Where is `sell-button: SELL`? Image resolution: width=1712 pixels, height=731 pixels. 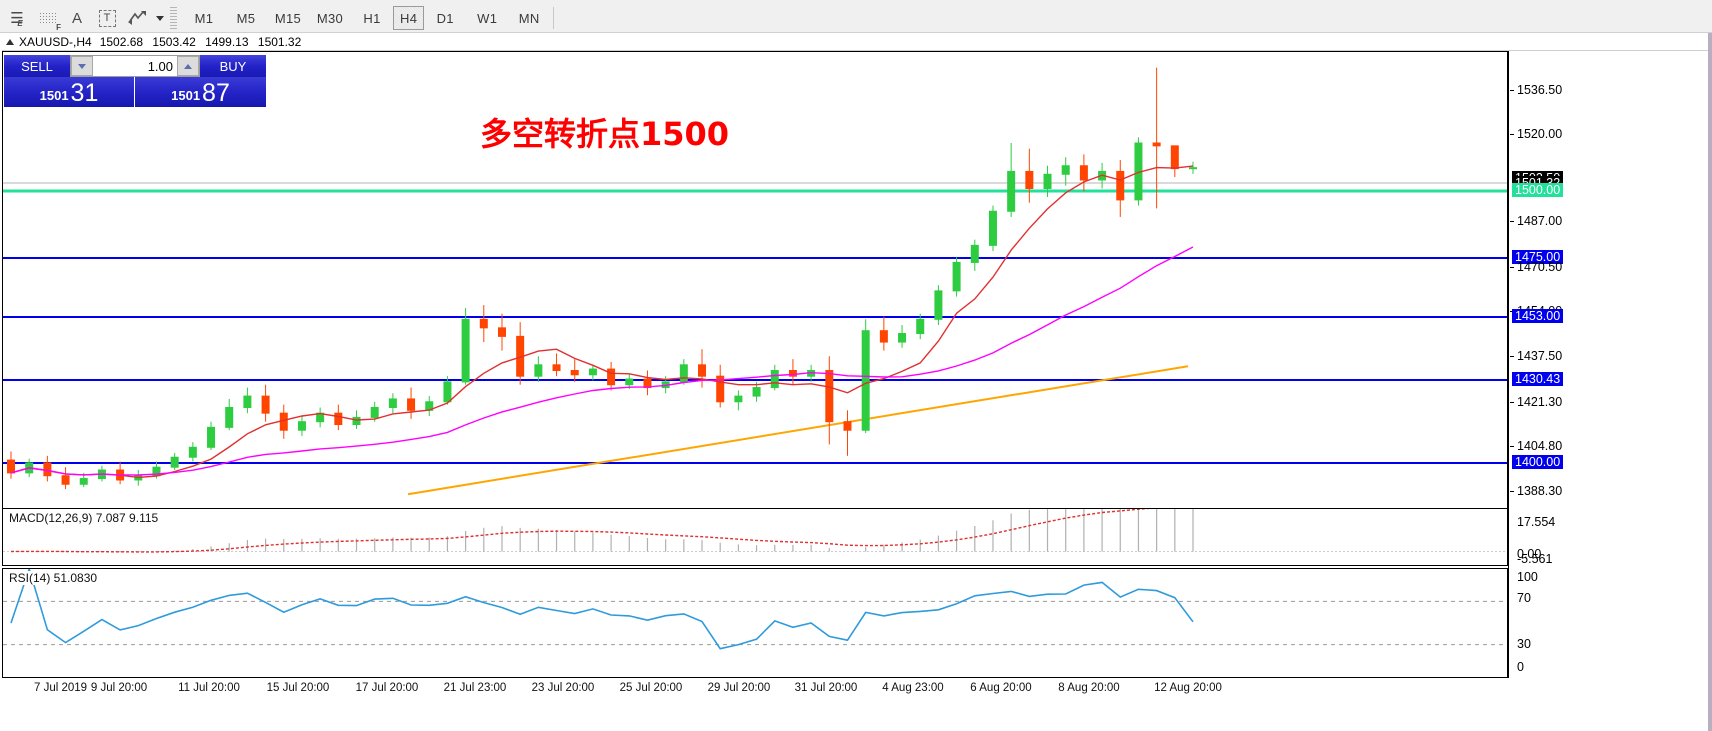
sell-button: SELL is located at coordinates (37, 66).